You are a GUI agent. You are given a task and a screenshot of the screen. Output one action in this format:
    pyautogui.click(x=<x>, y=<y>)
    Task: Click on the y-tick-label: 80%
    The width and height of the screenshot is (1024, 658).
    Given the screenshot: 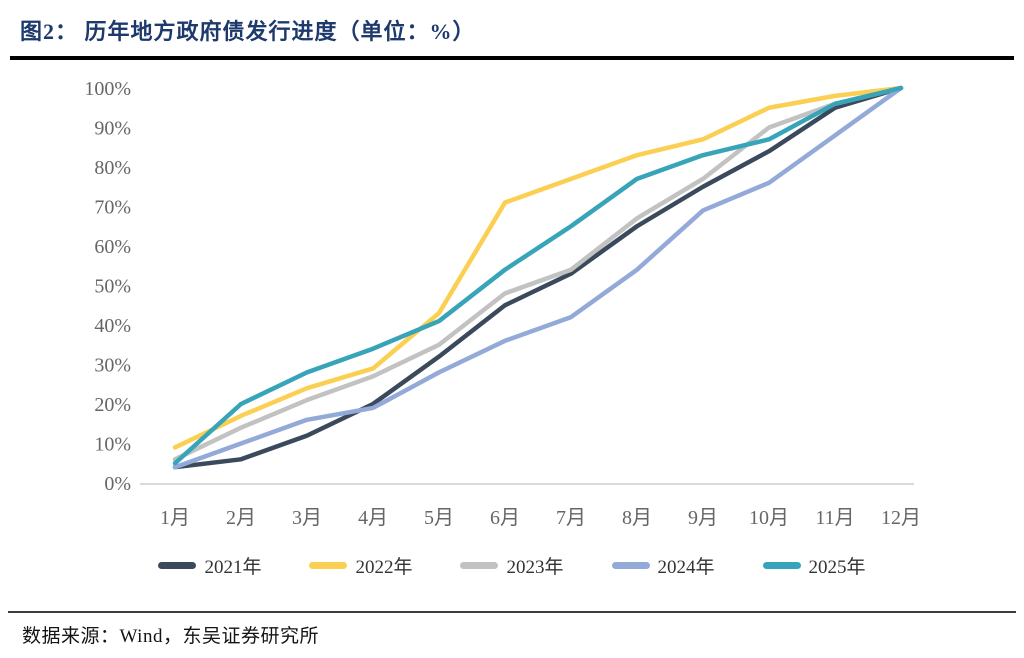 What is the action you would take?
    pyautogui.click(x=112, y=168)
    